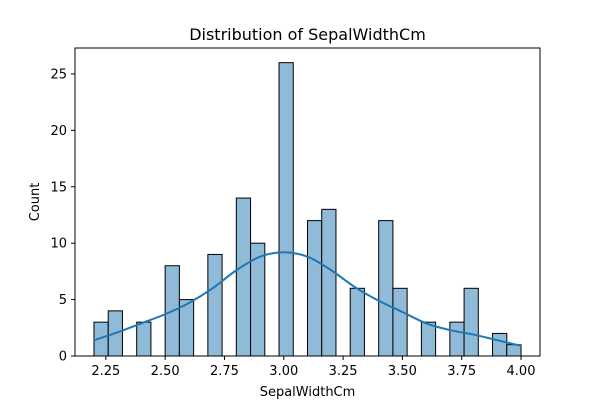 The height and width of the screenshot is (400, 600). Describe the element at coordinates (461, 371) in the screenshot. I see `x-tick-label: 3.75` at that location.